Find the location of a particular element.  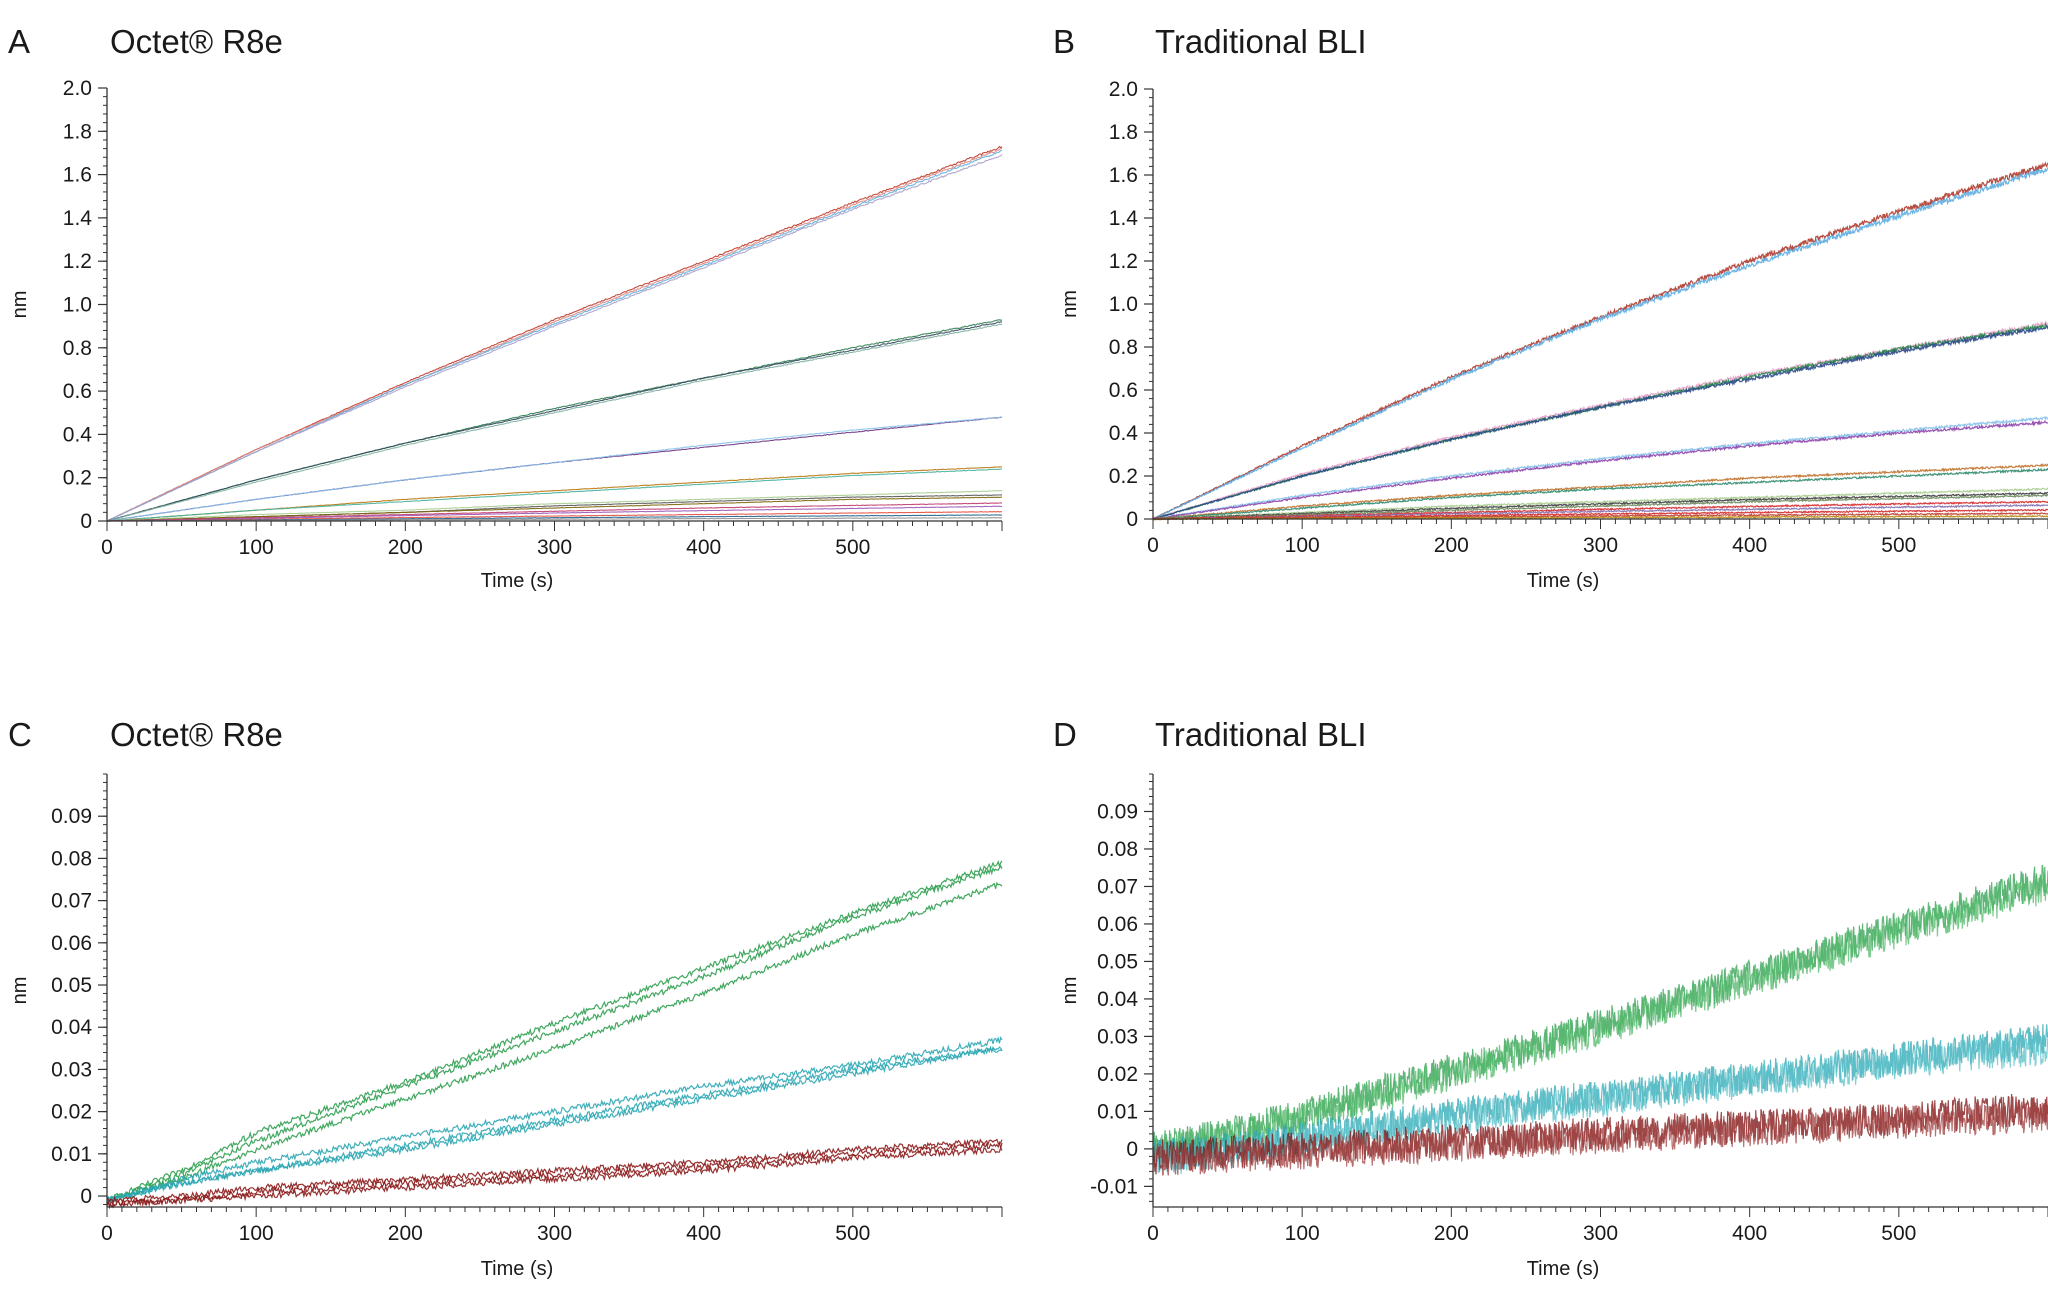

series-line-conc-1d is located at coordinates (554, 338).